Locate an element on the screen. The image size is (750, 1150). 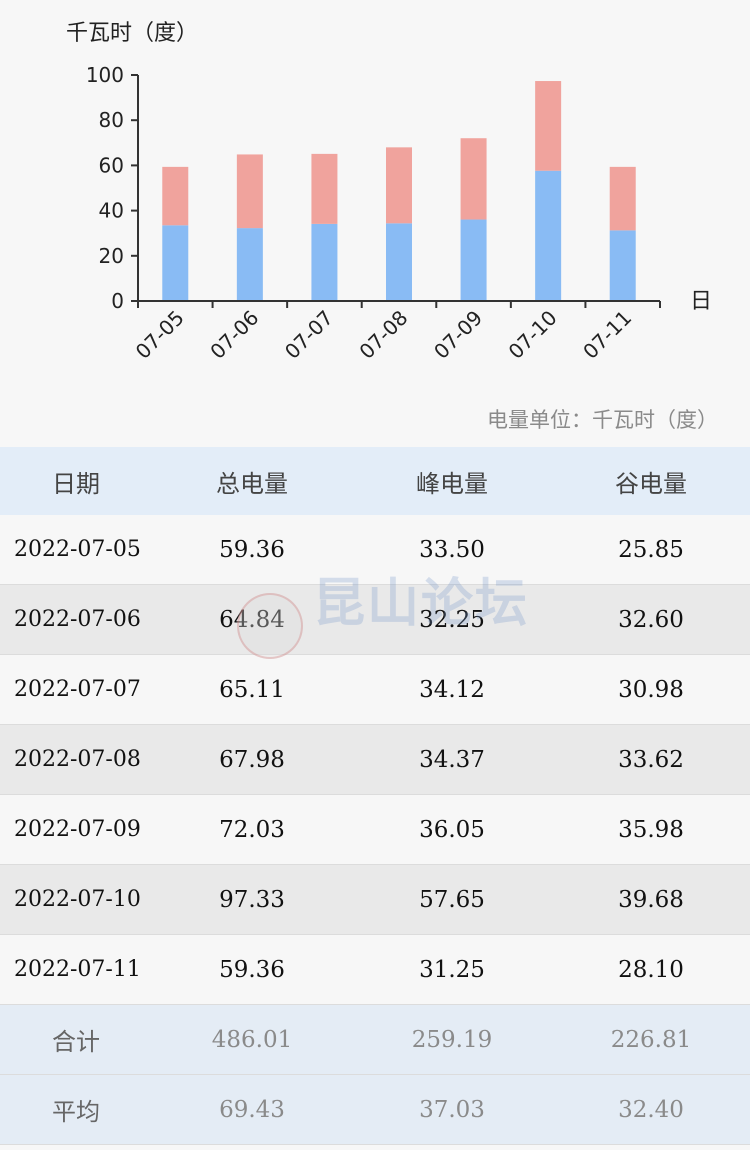
average-label: 平均 is located at coordinates (76, 1112).